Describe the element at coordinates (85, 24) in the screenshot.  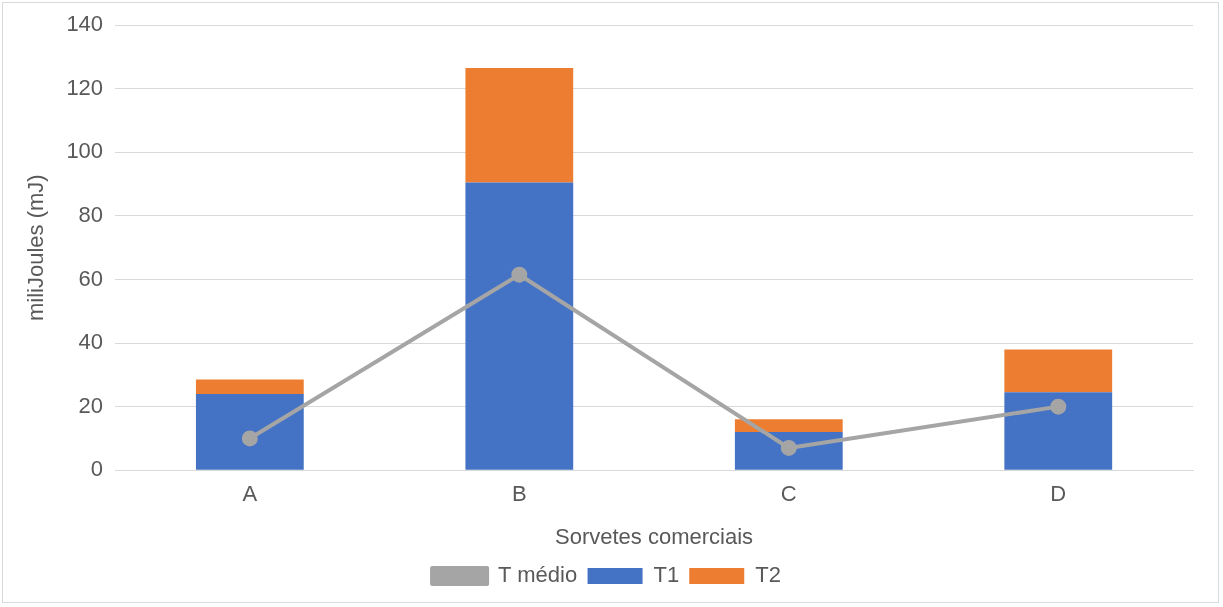
I see `y-tick-label: 140` at that location.